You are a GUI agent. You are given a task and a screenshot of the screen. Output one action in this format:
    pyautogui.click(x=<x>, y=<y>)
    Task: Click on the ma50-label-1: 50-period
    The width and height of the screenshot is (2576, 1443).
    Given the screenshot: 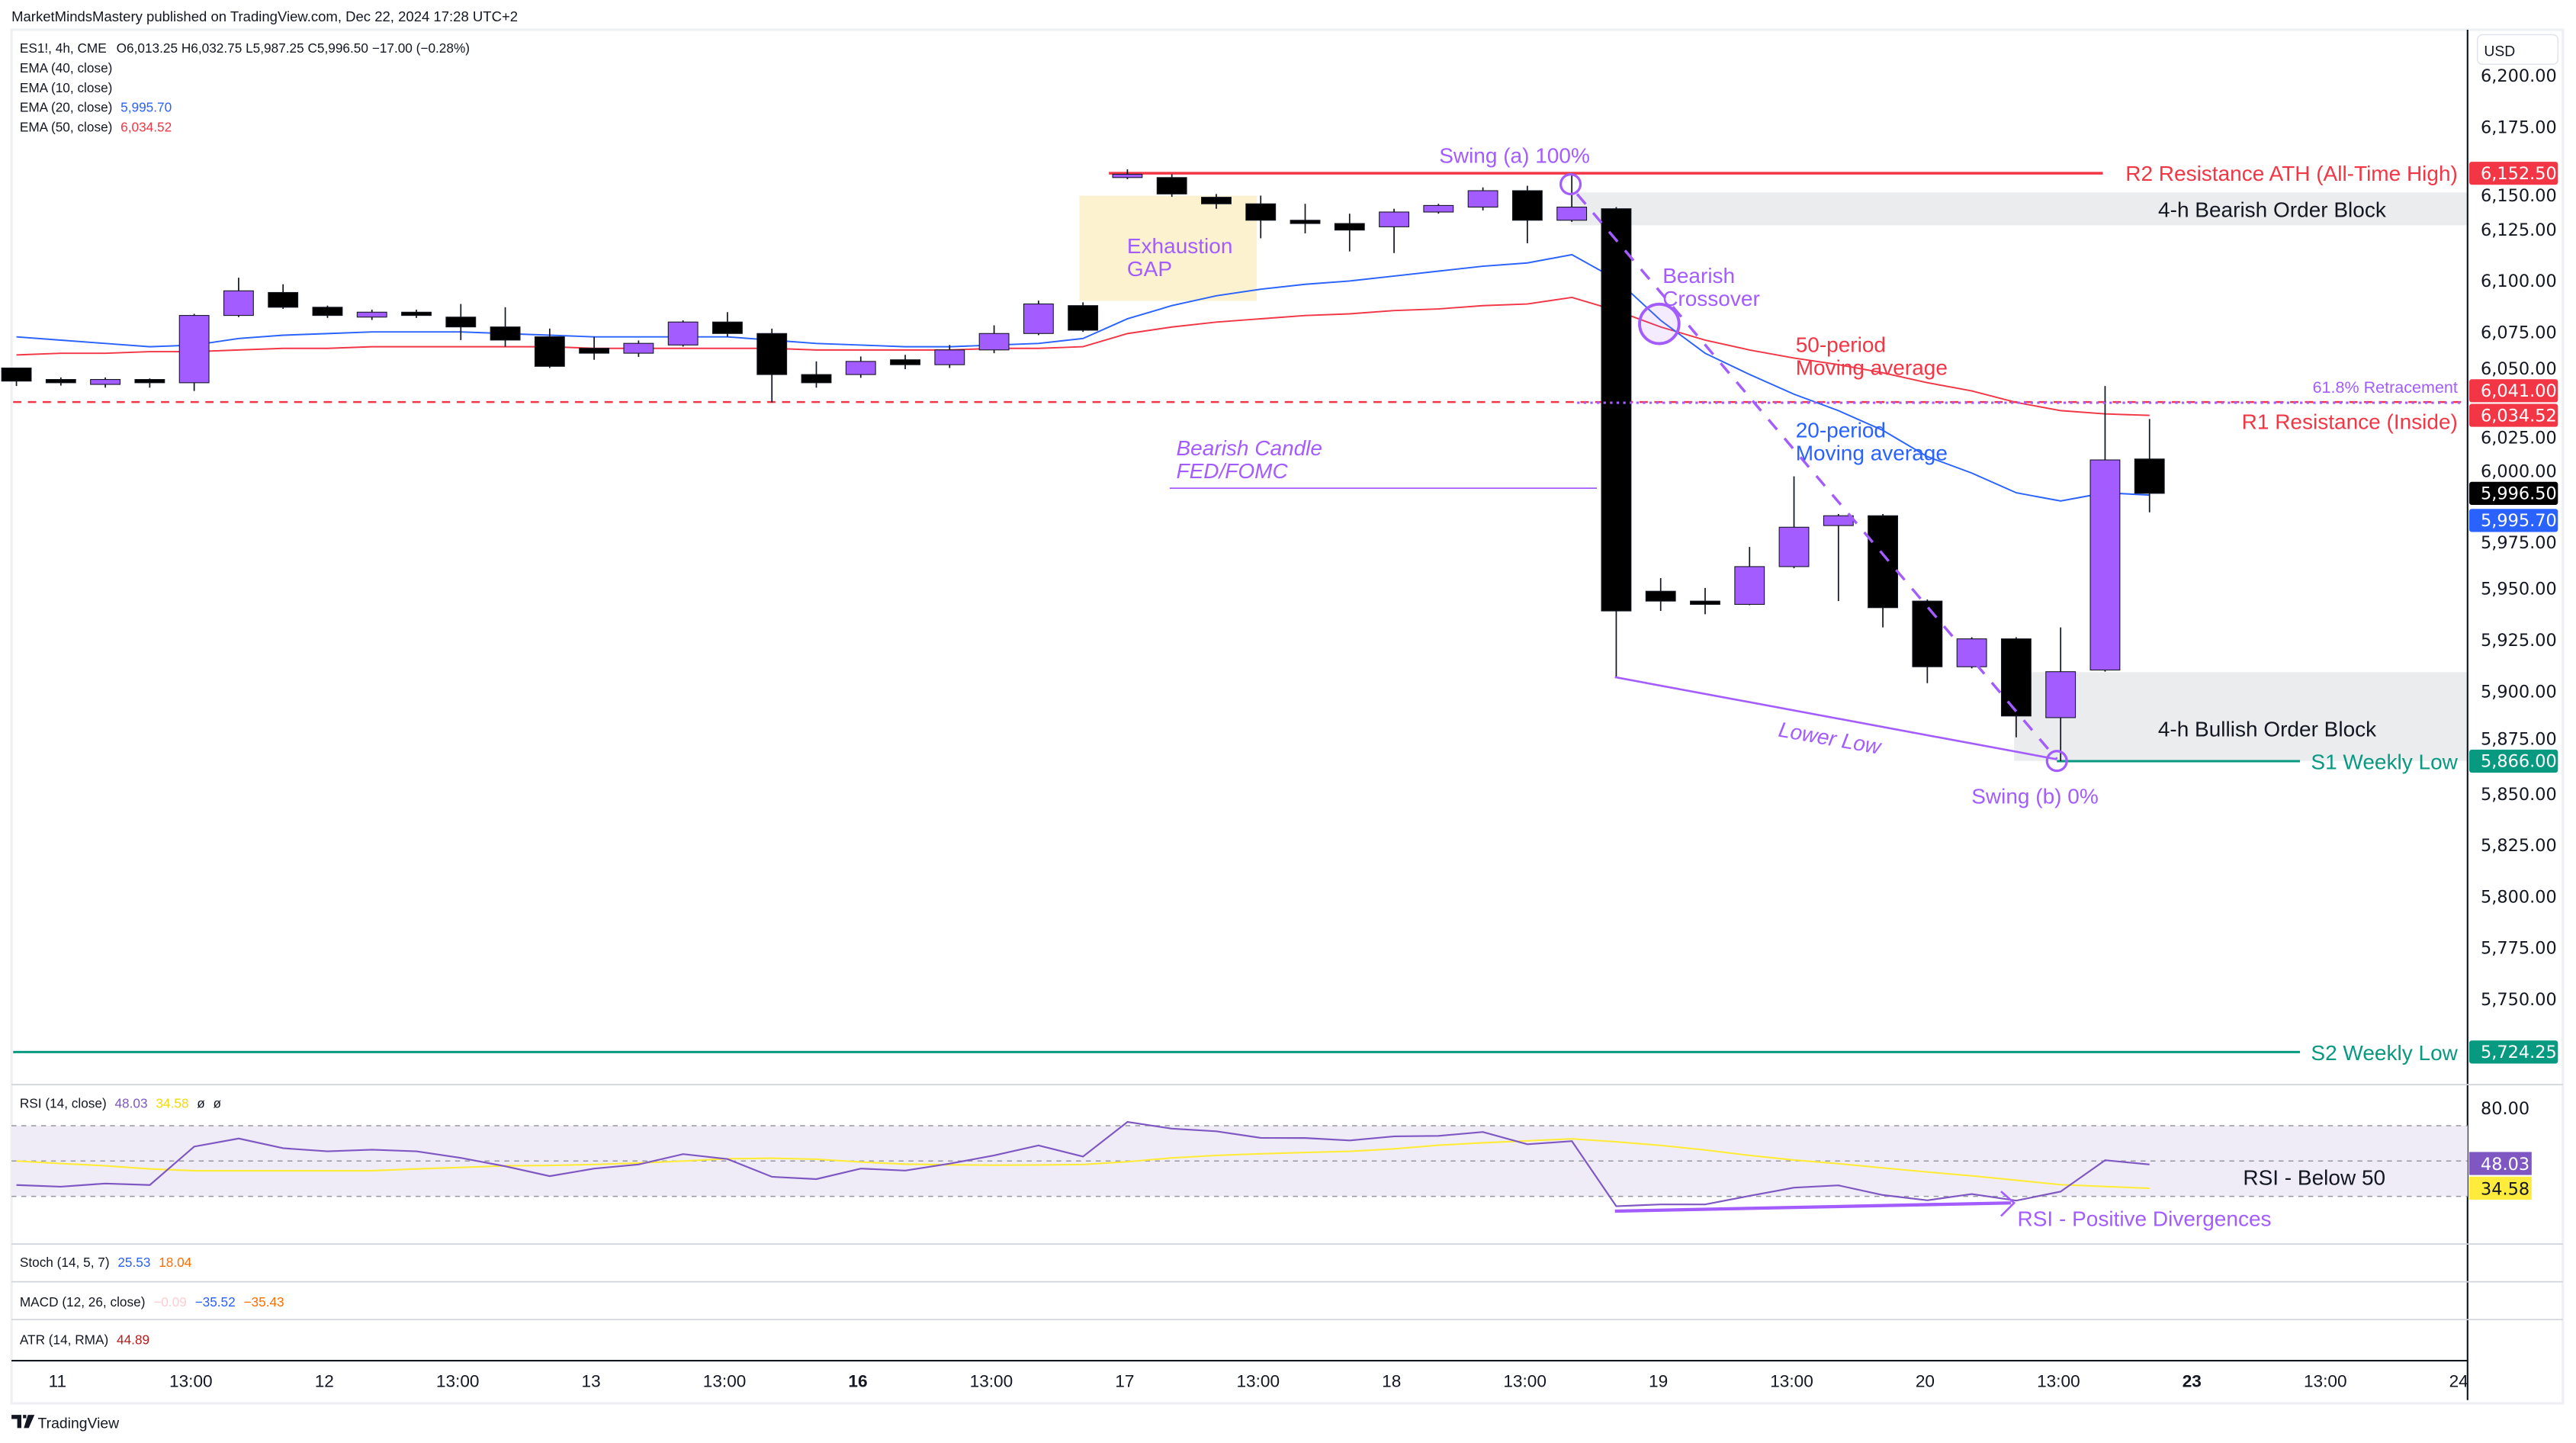 What is the action you would take?
    pyautogui.click(x=1841, y=345)
    